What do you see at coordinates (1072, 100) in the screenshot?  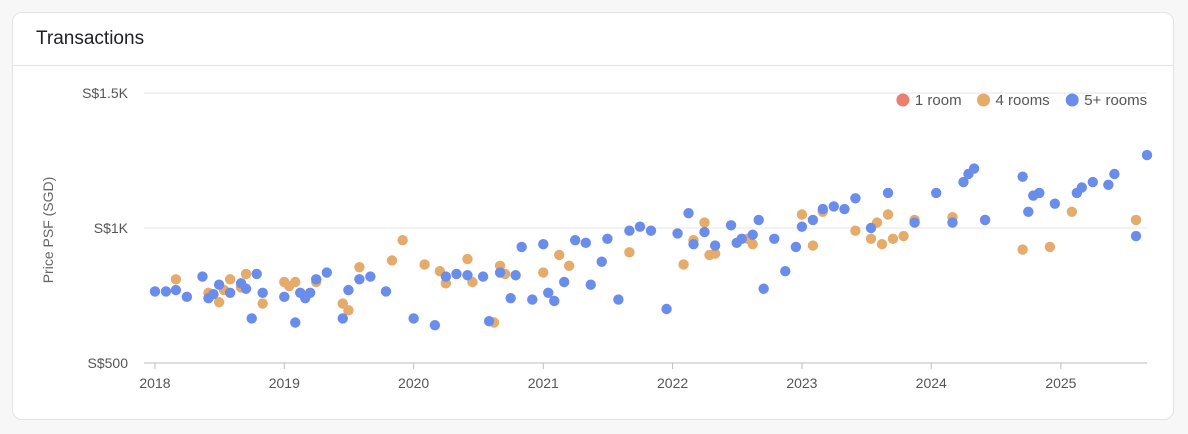 I see `legend-marker-5-plus-rooms` at bounding box center [1072, 100].